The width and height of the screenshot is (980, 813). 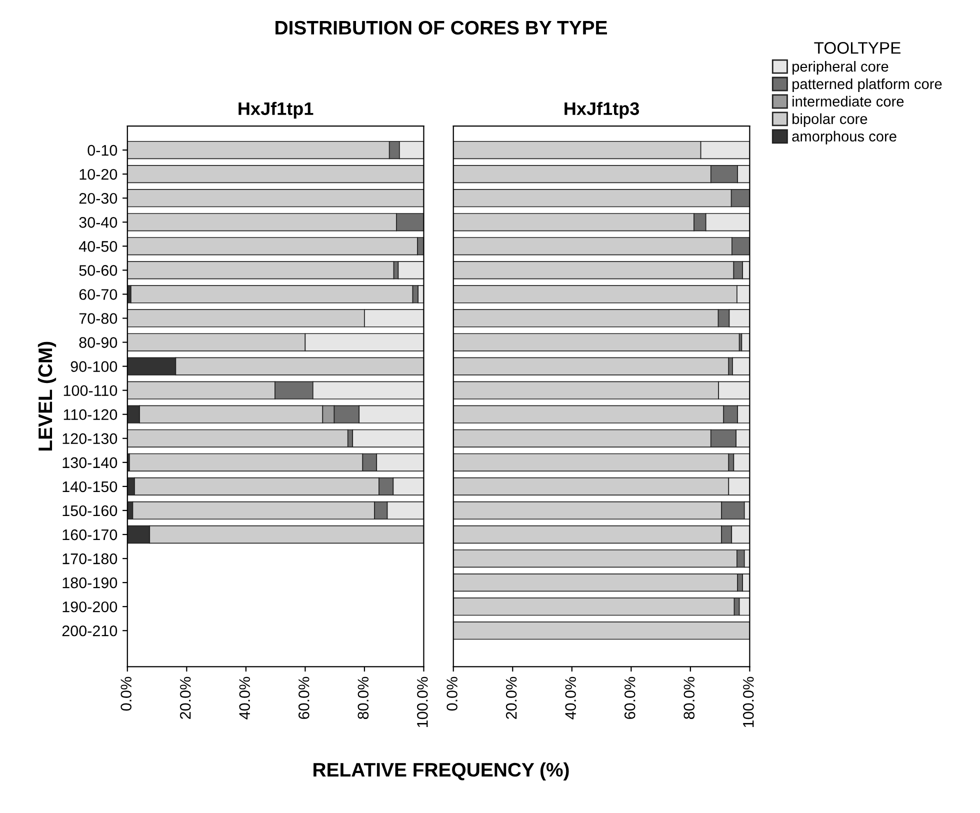 What do you see at coordinates (90, 558) in the screenshot?
I see `y-tick-label: 170-180` at bounding box center [90, 558].